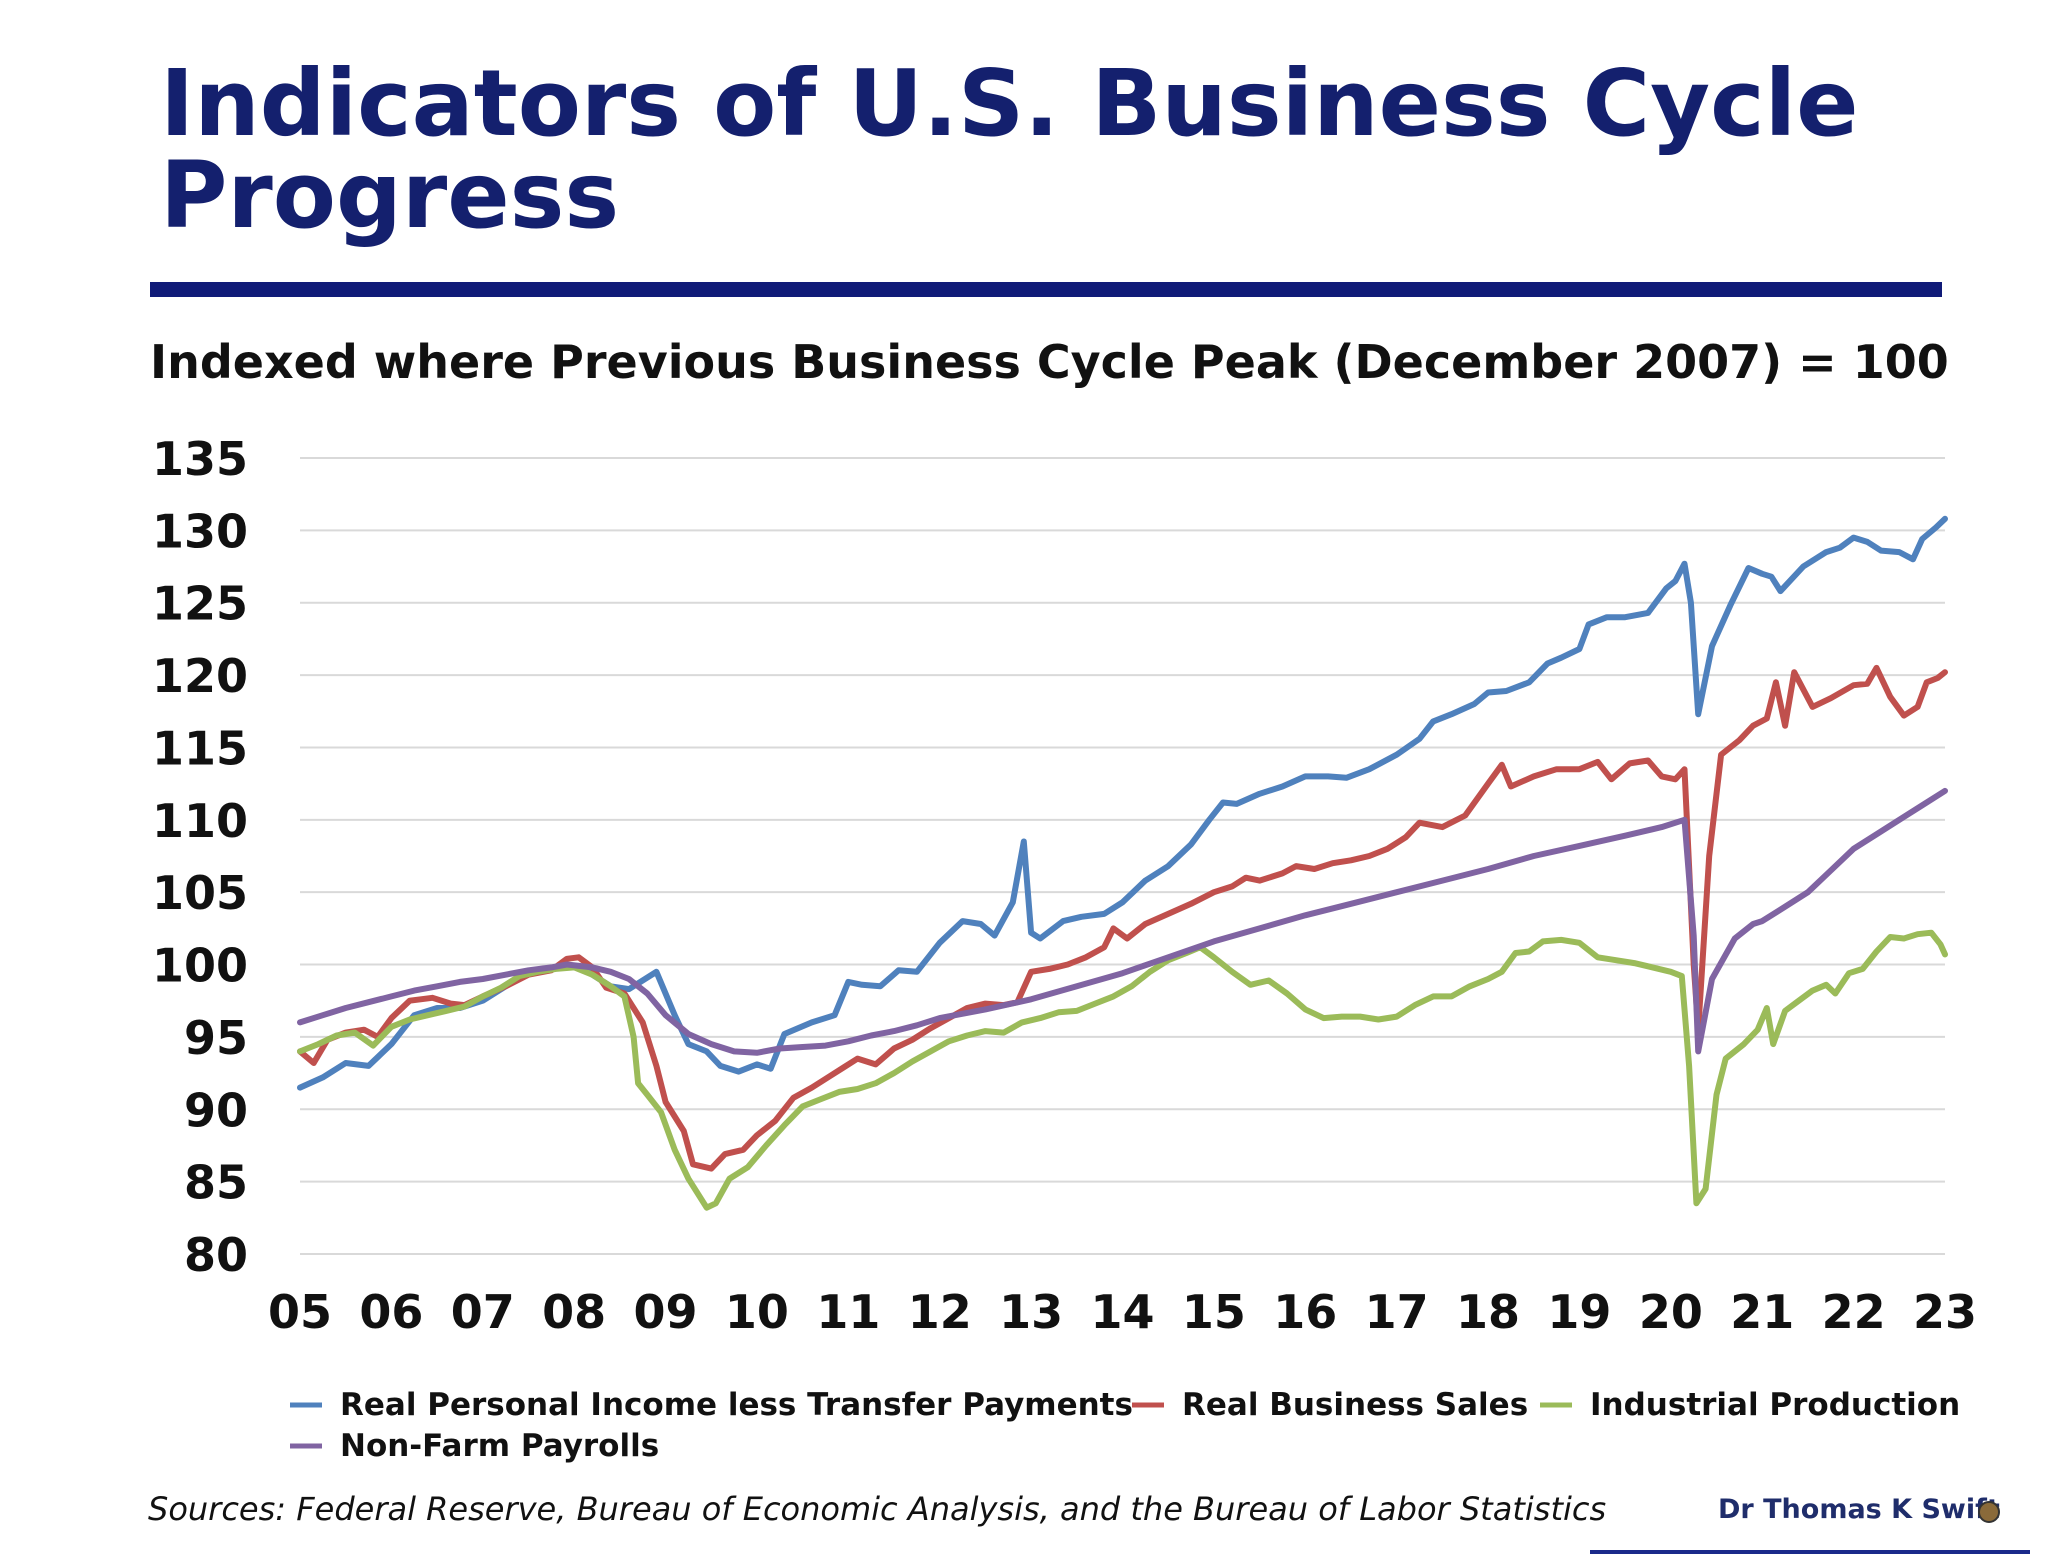 Image resolution: width=2048 pixels, height=1554 pixels. I want to click on y-tick-label: 105, so click(200, 893).